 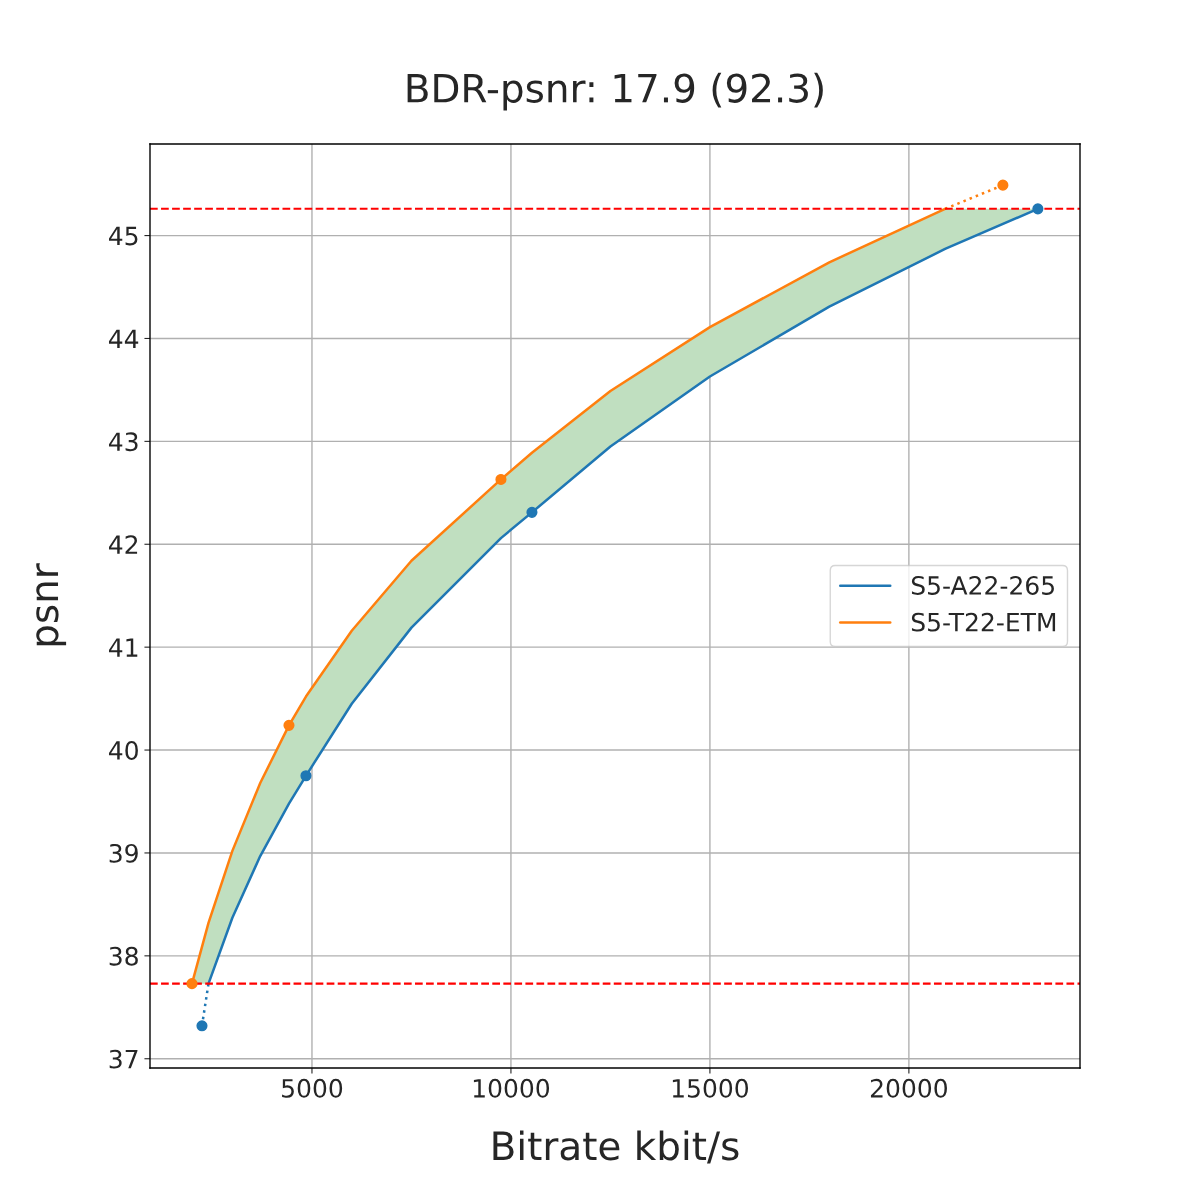 What do you see at coordinates (982, 585) in the screenshot?
I see `legend-label: S5-A22-265` at bounding box center [982, 585].